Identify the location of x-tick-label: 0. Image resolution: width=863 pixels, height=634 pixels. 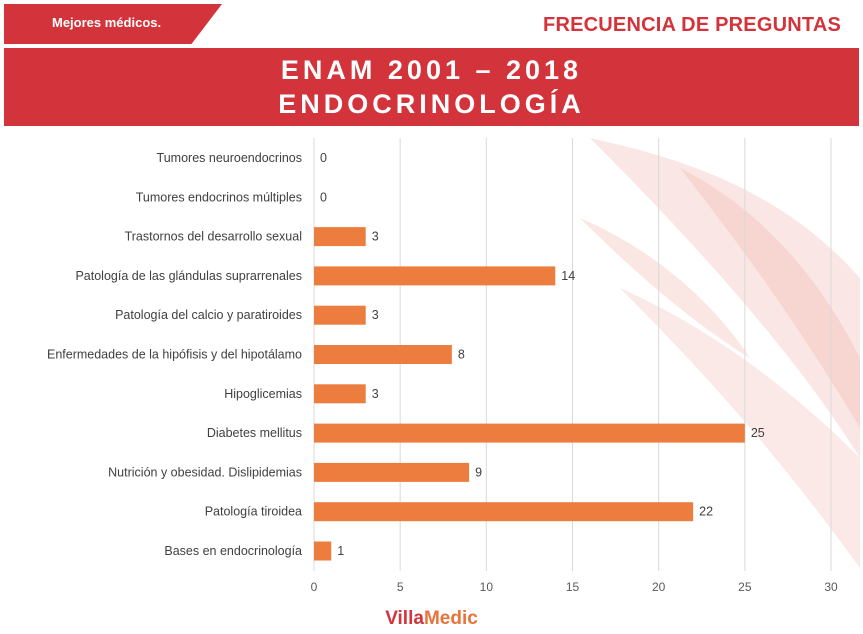
(314, 587).